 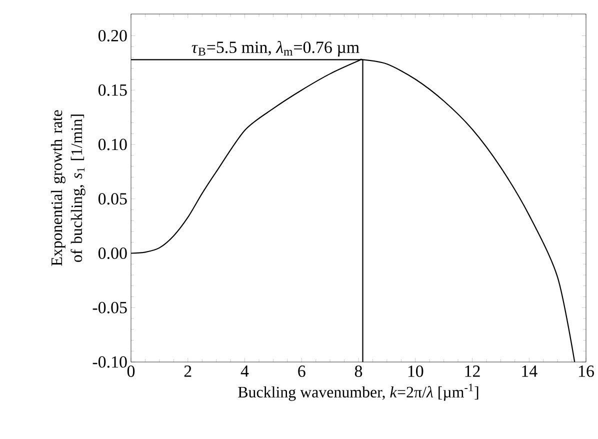 What do you see at coordinates (109, 308) in the screenshot?
I see `y-tick-label: -0.05` at bounding box center [109, 308].